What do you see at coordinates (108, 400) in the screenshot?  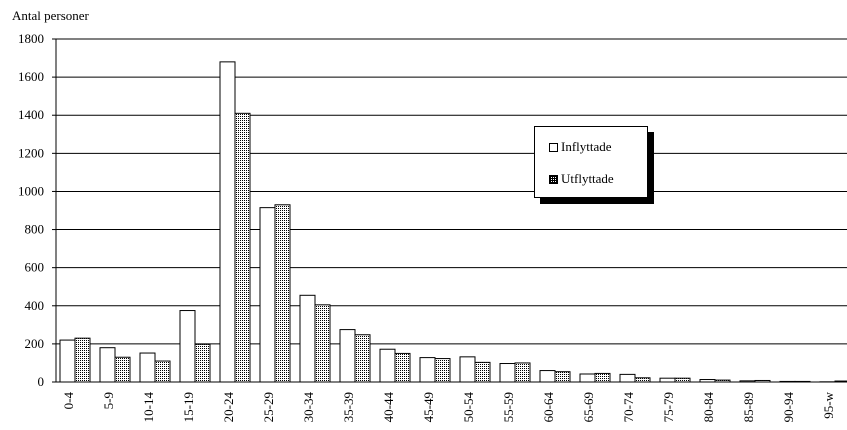 I see `x-tick-label: 5-9` at bounding box center [108, 400].